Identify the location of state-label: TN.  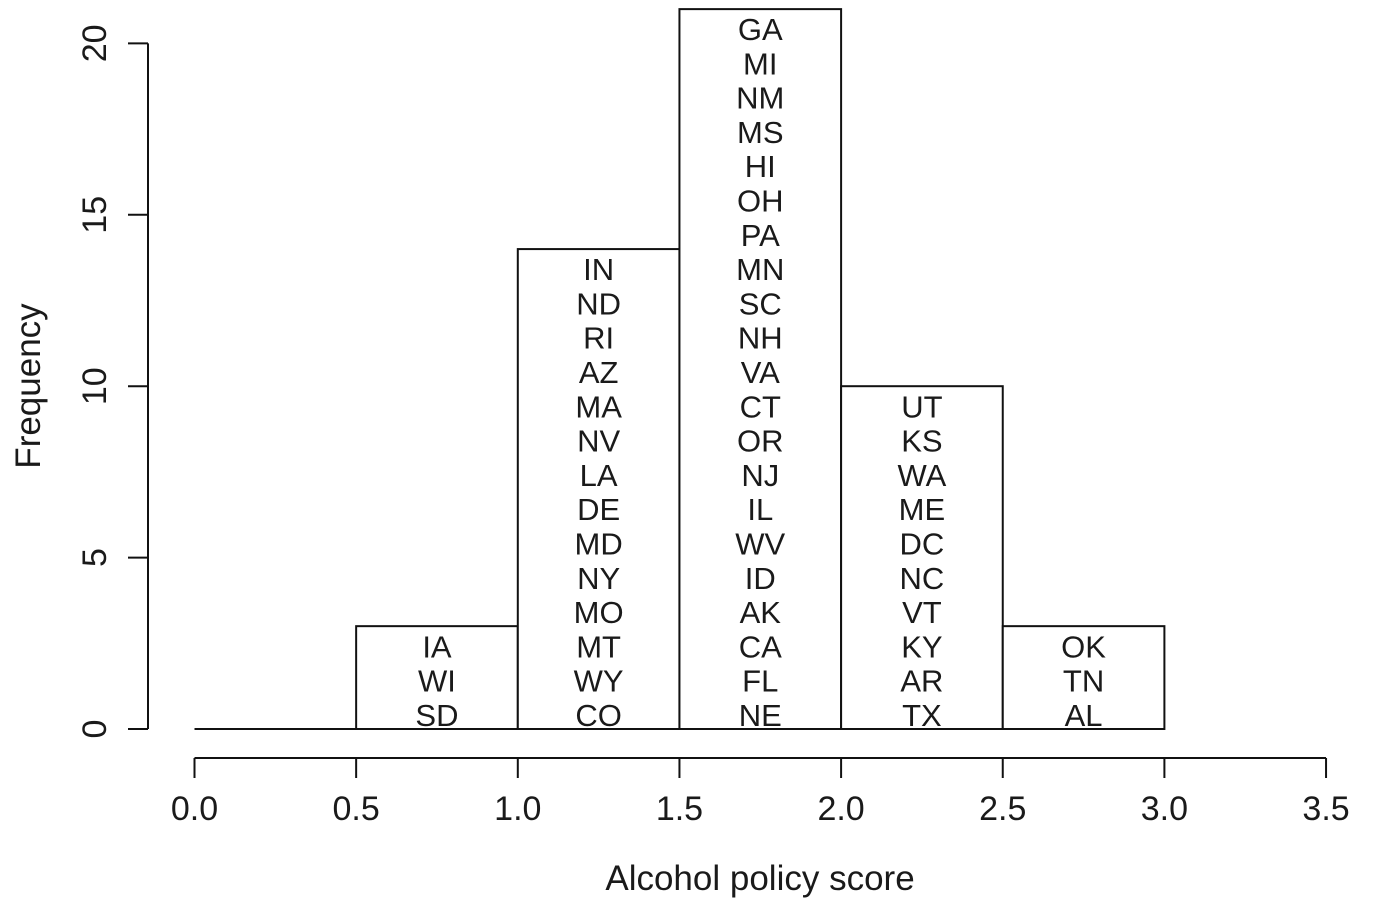
(1083, 681).